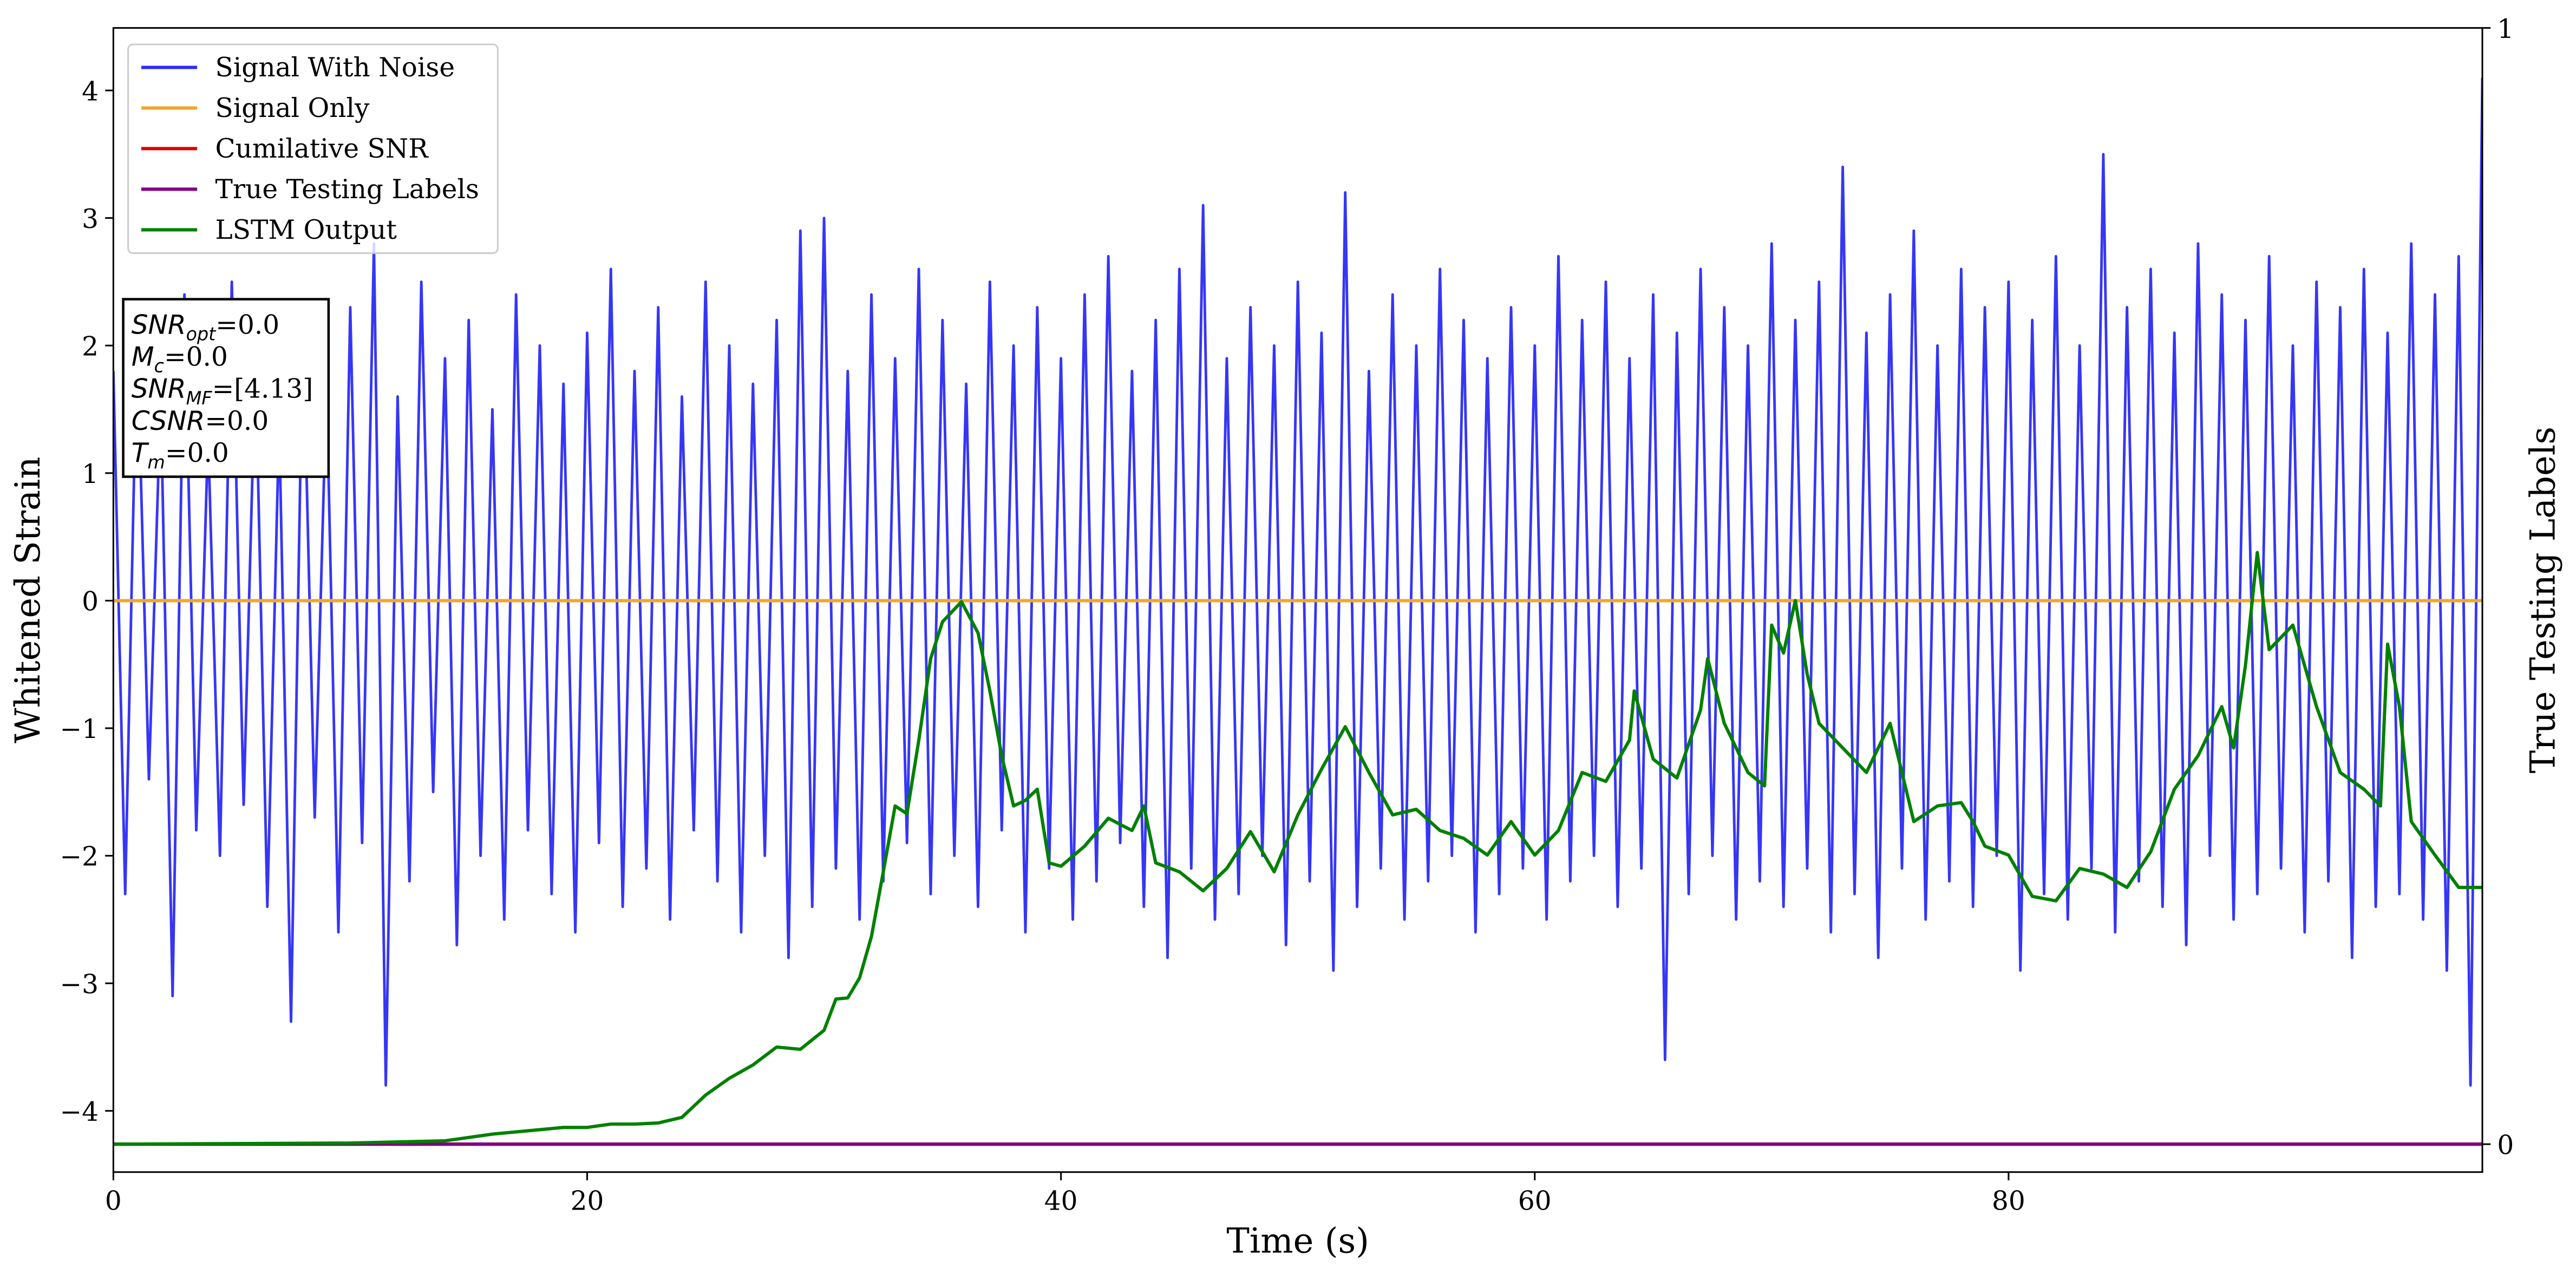 The height and width of the screenshot is (1274, 2576). What do you see at coordinates (2505, 1145) in the screenshot?
I see `y2-tick-label: 0` at bounding box center [2505, 1145].